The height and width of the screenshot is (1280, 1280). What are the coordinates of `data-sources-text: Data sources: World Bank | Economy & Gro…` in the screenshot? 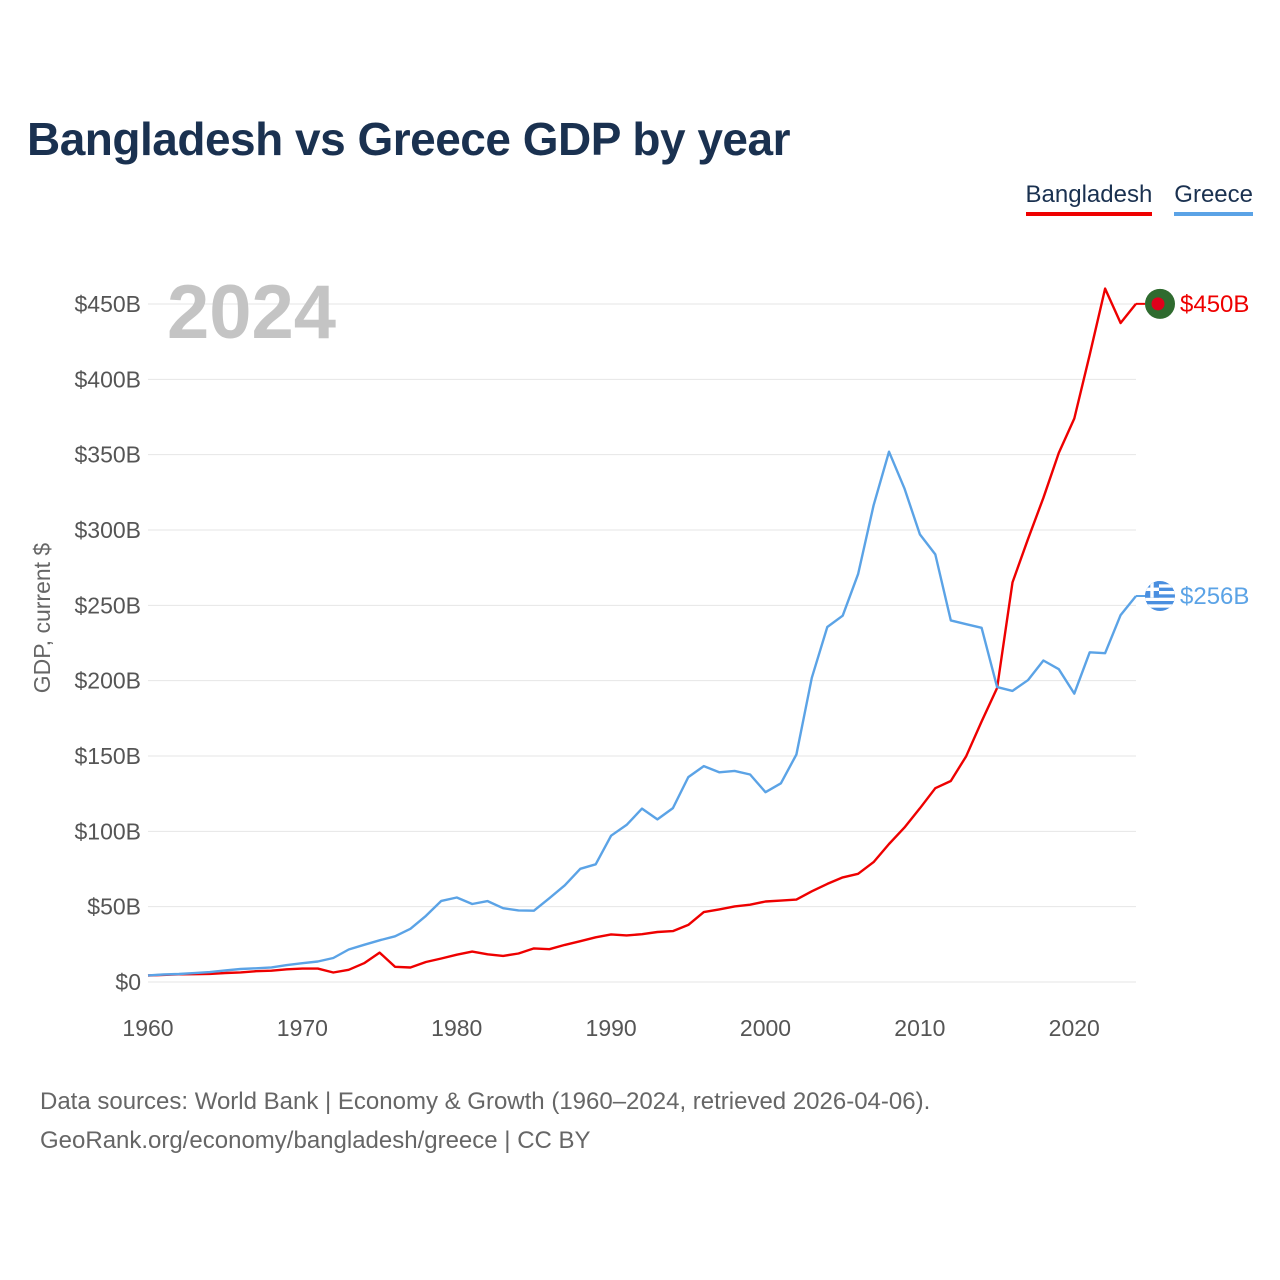 It's located at (485, 1101).